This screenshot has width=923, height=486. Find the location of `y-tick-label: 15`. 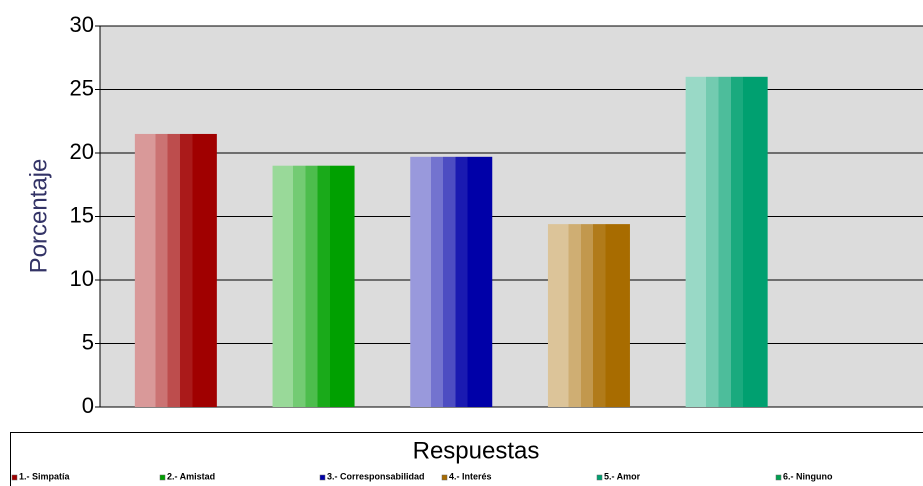

y-tick-label: 15 is located at coordinates (82, 214).